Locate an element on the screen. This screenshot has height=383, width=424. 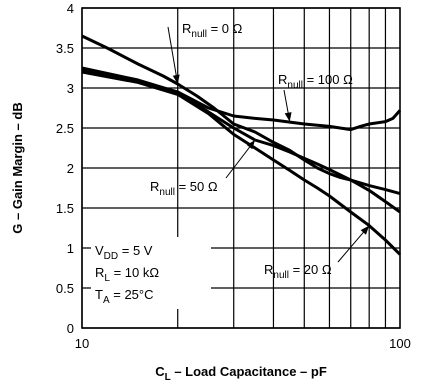
y-tick-label: 3.5 is located at coordinates (65, 48).